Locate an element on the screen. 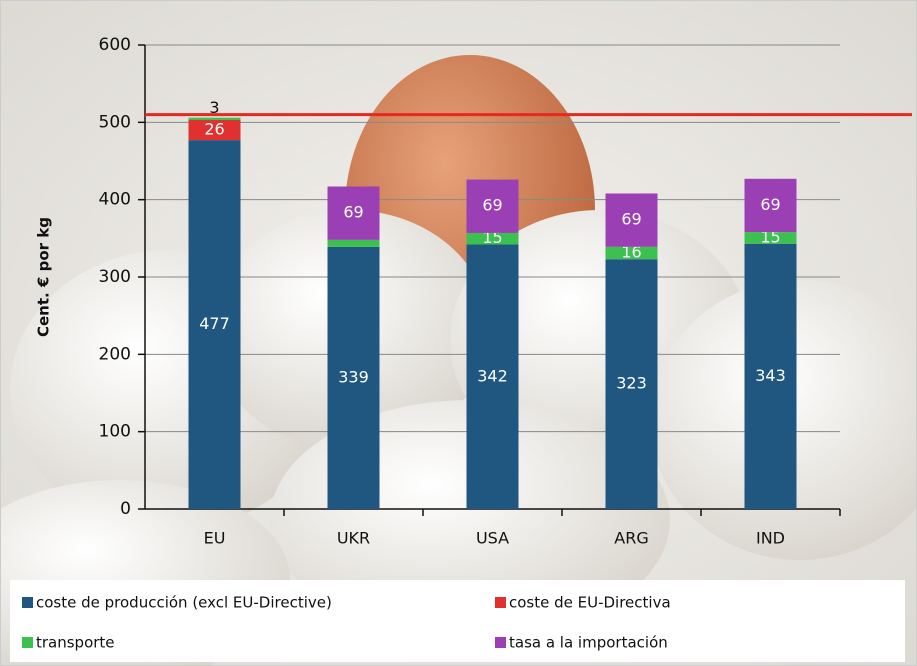 This screenshot has height=666, width=917. x-tick-label: EU is located at coordinates (215, 538).